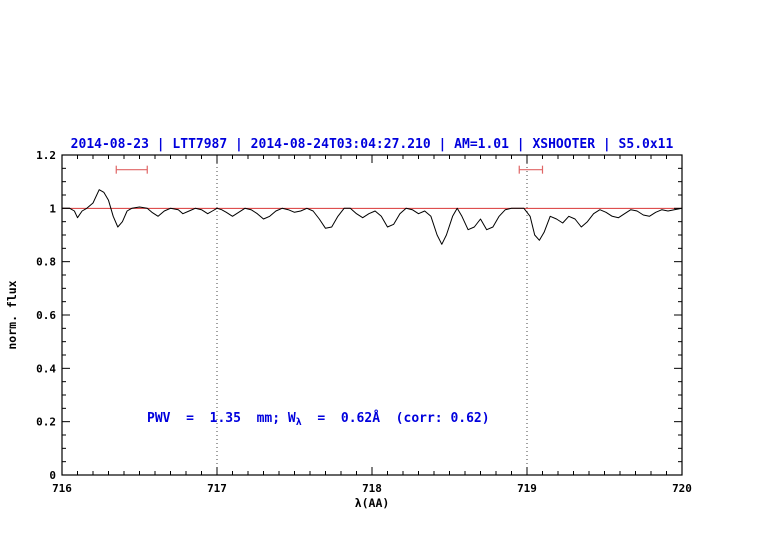 The height and width of the screenshot is (542, 782). What do you see at coordinates (372, 217) in the screenshot?
I see `spectrum-line` at bounding box center [372, 217].